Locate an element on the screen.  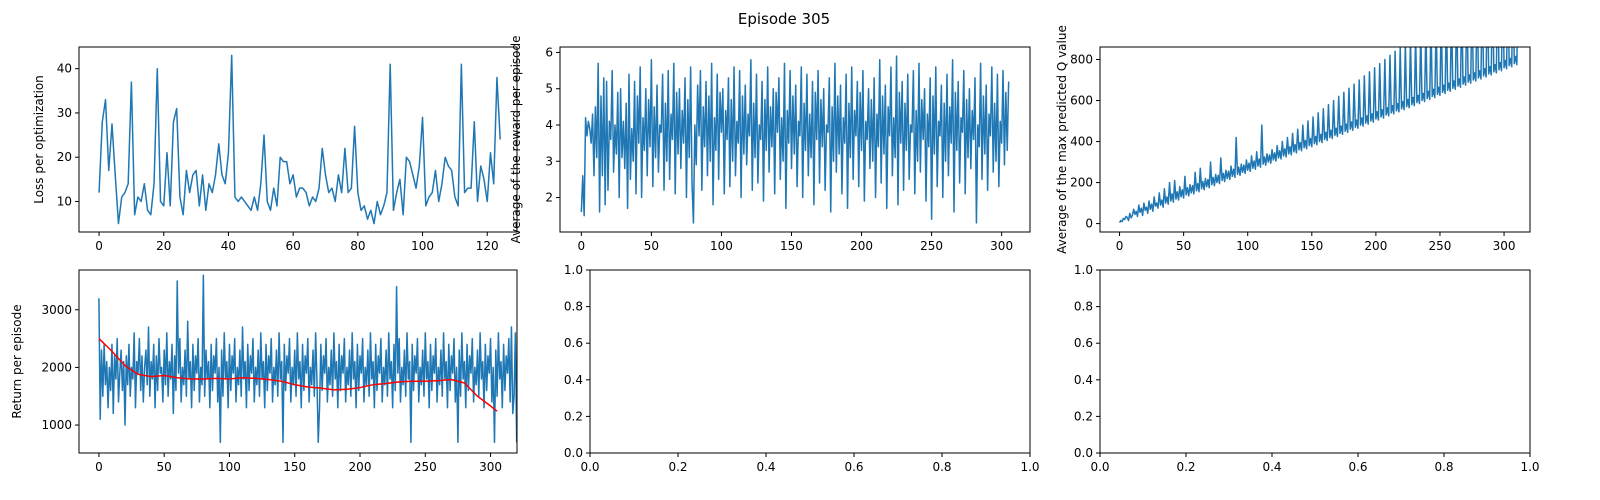
y-tick-label: 5 is located at coordinates (549, 89).